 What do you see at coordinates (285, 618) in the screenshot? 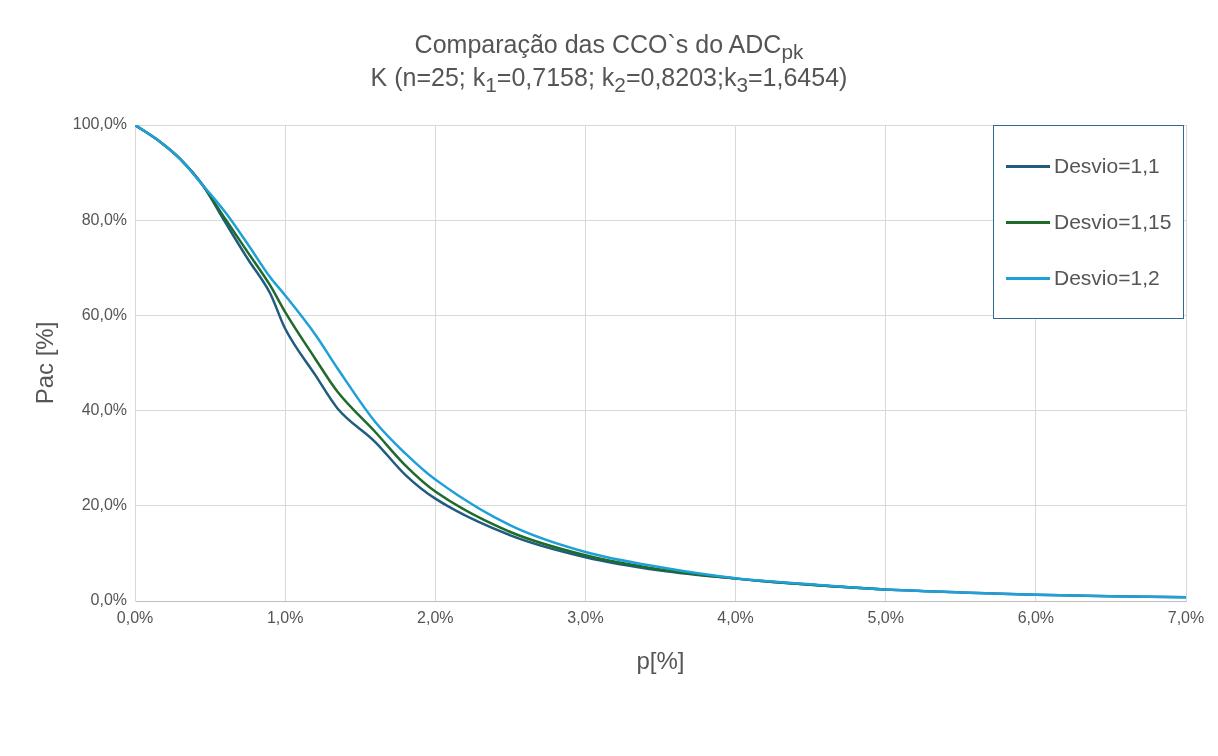
I see `x-tick-label: 1,0%` at bounding box center [285, 618].